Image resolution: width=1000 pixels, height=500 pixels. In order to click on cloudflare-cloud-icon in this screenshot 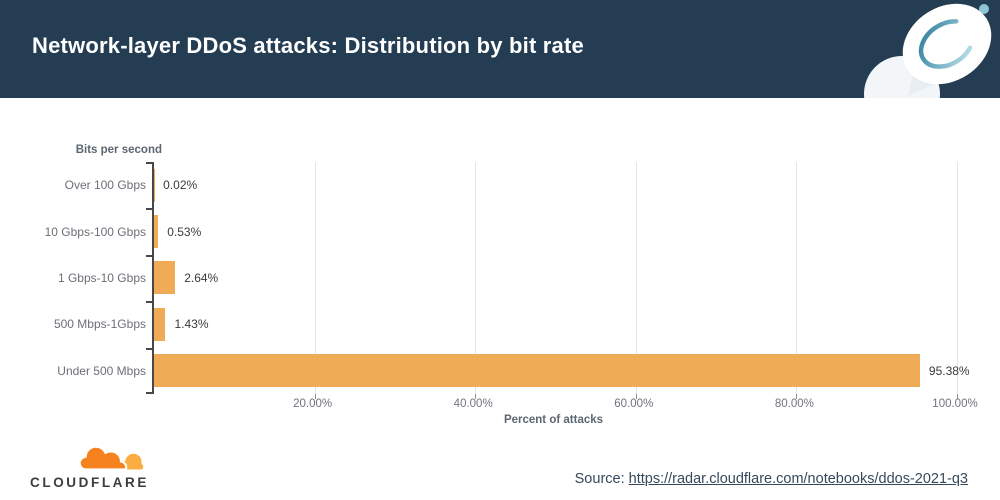, I will do `click(111, 457)`.